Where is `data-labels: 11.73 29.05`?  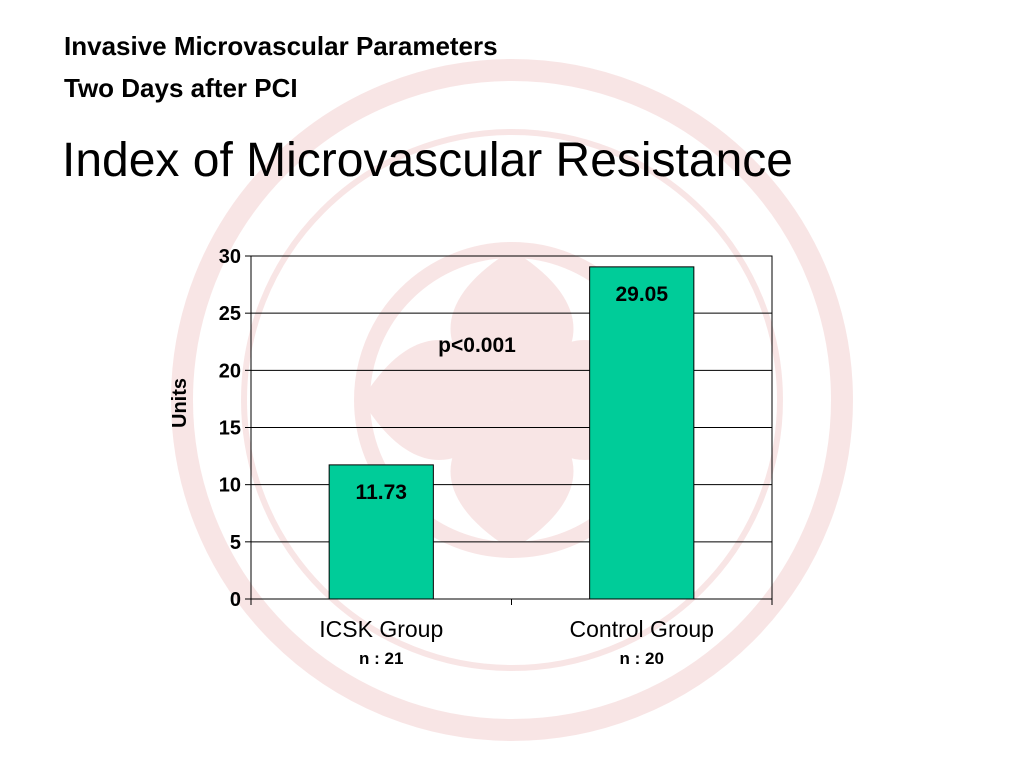 data-labels: 11.73 29.05 is located at coordinates (512, 393).